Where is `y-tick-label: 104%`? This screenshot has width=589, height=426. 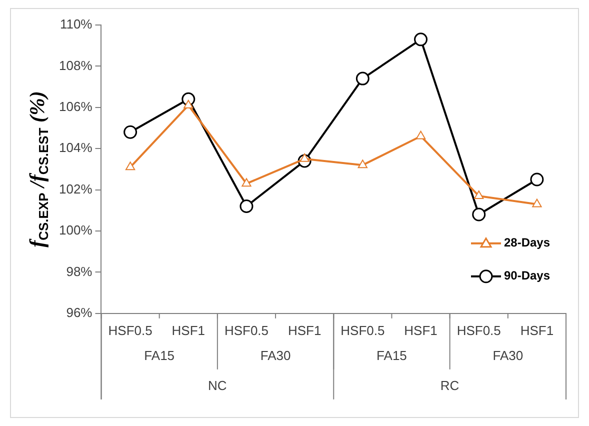
y-tick-label: 104% is located at coordinates (76, 148).